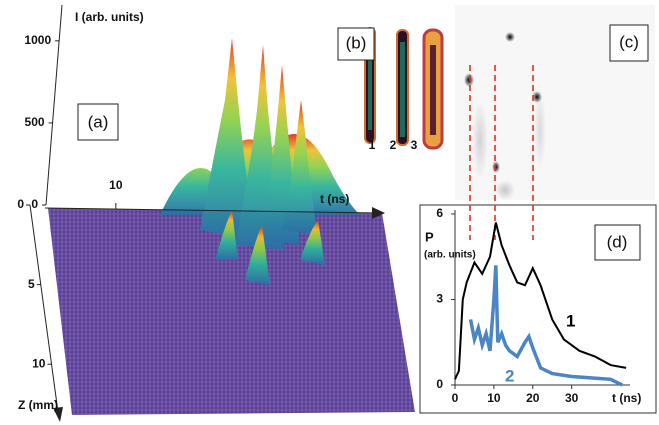 This screenshot has height=425, width=659. I want to click on x-tick-label: 20, so click(533, 398).